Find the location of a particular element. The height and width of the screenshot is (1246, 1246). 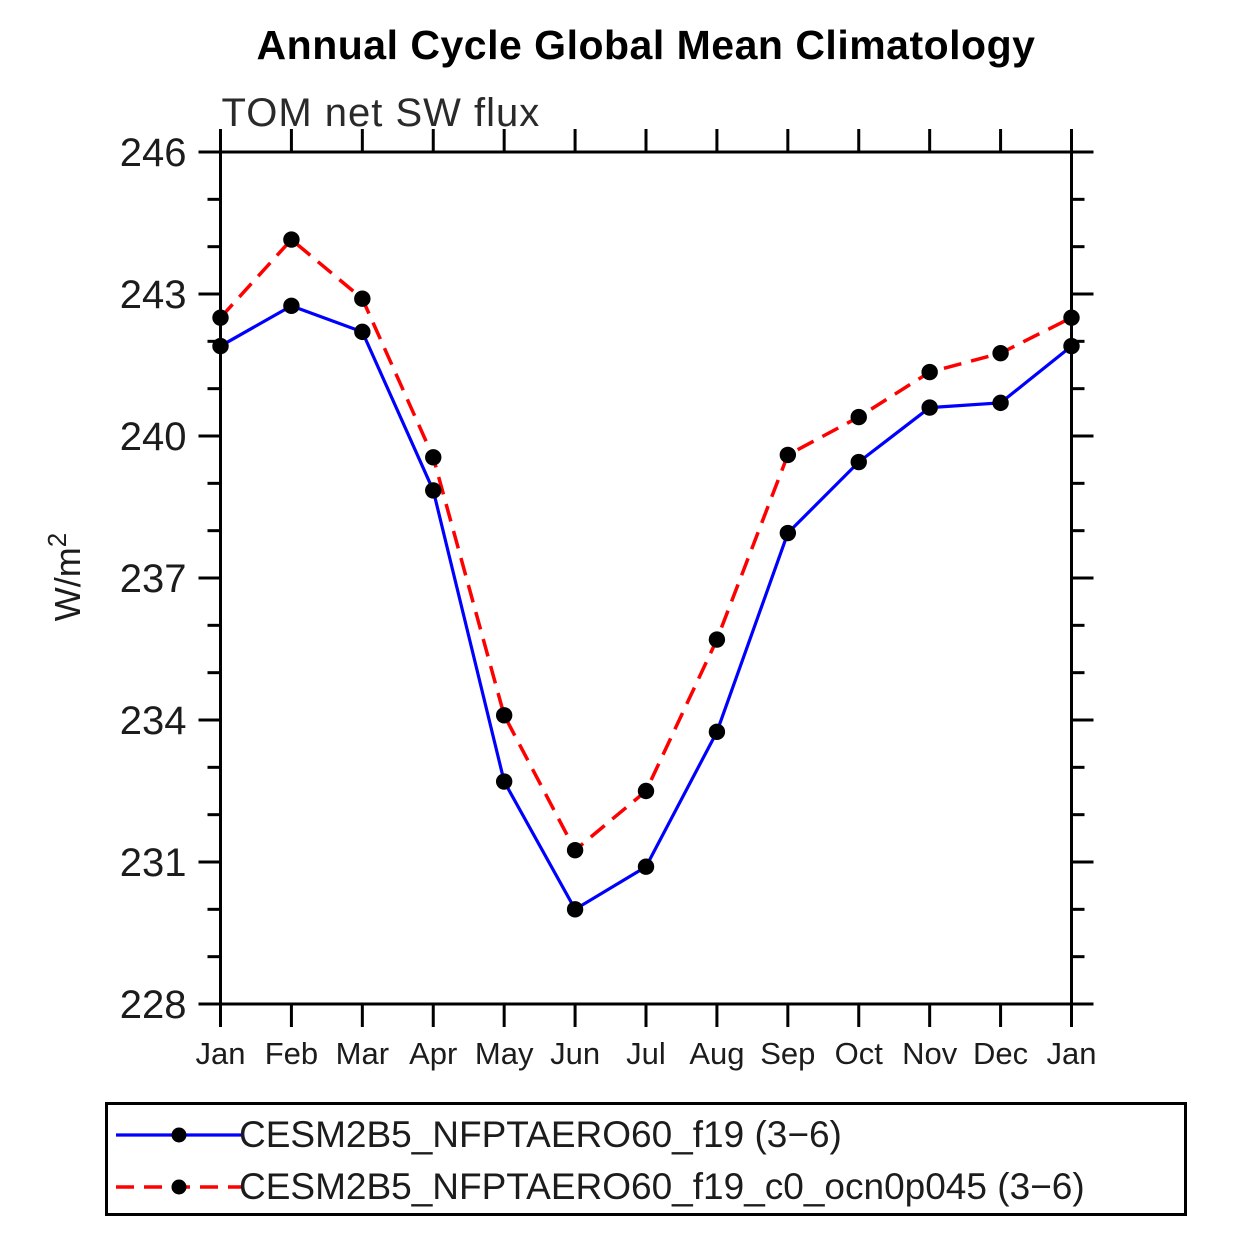

x-tick-label: Feb is located at coordinates (291, 1053).